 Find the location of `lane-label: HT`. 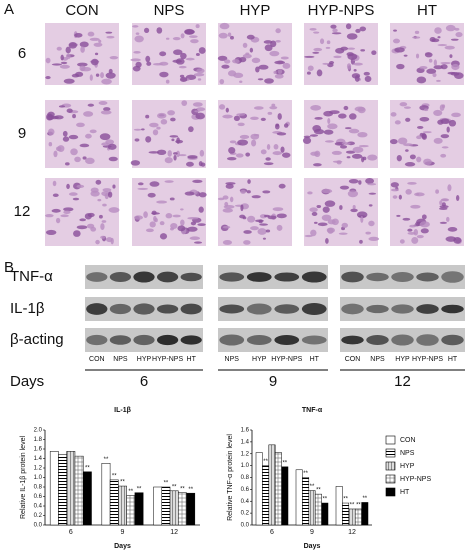

lane-label: HT is located at coordinates (192, 359).